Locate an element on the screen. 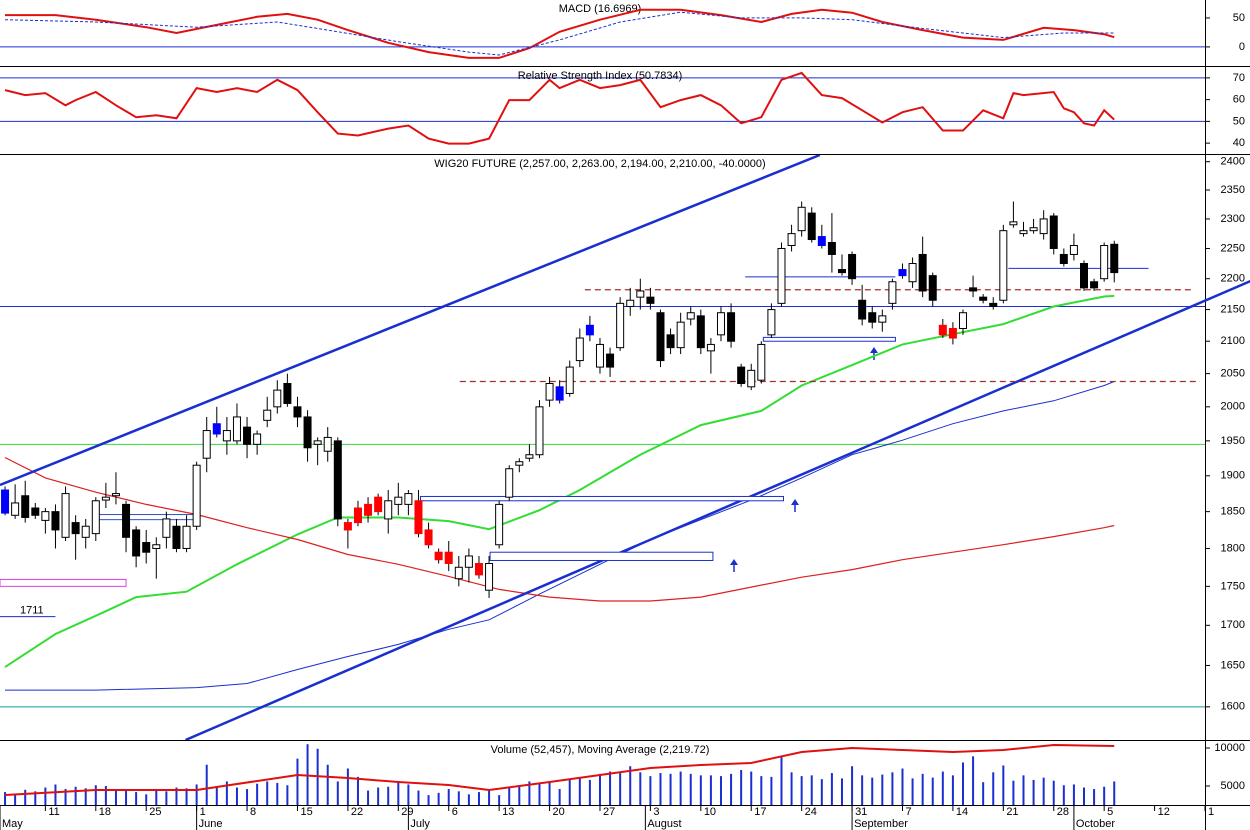 The height and width of the screenshot is (830, 1250). month-label: October is located at coordinates (1095, 824).